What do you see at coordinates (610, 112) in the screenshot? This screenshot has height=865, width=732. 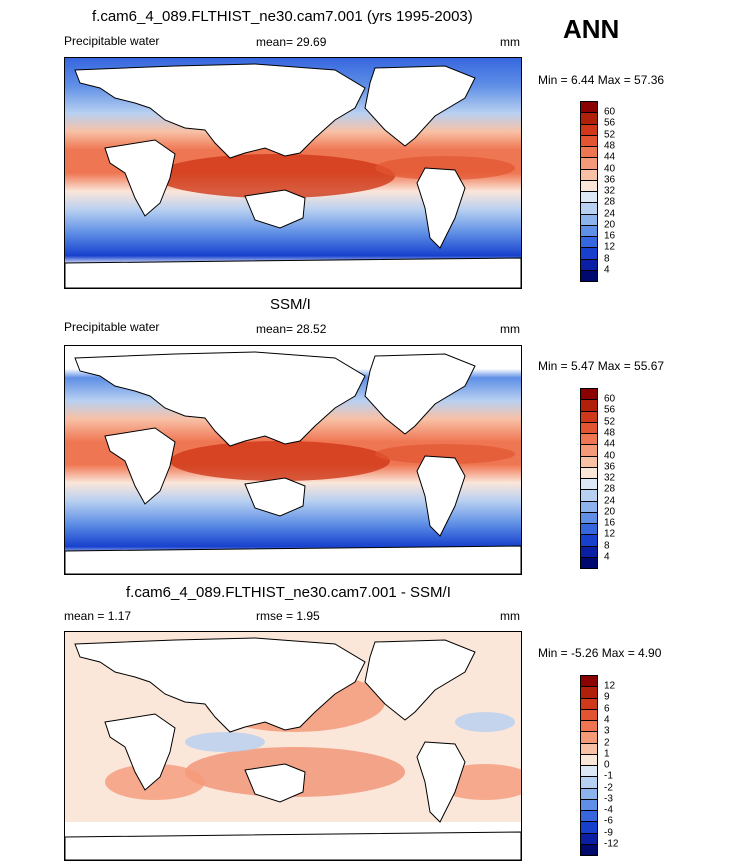 I see `colorbar-model-label: 60` at bounding box center [610, 112].